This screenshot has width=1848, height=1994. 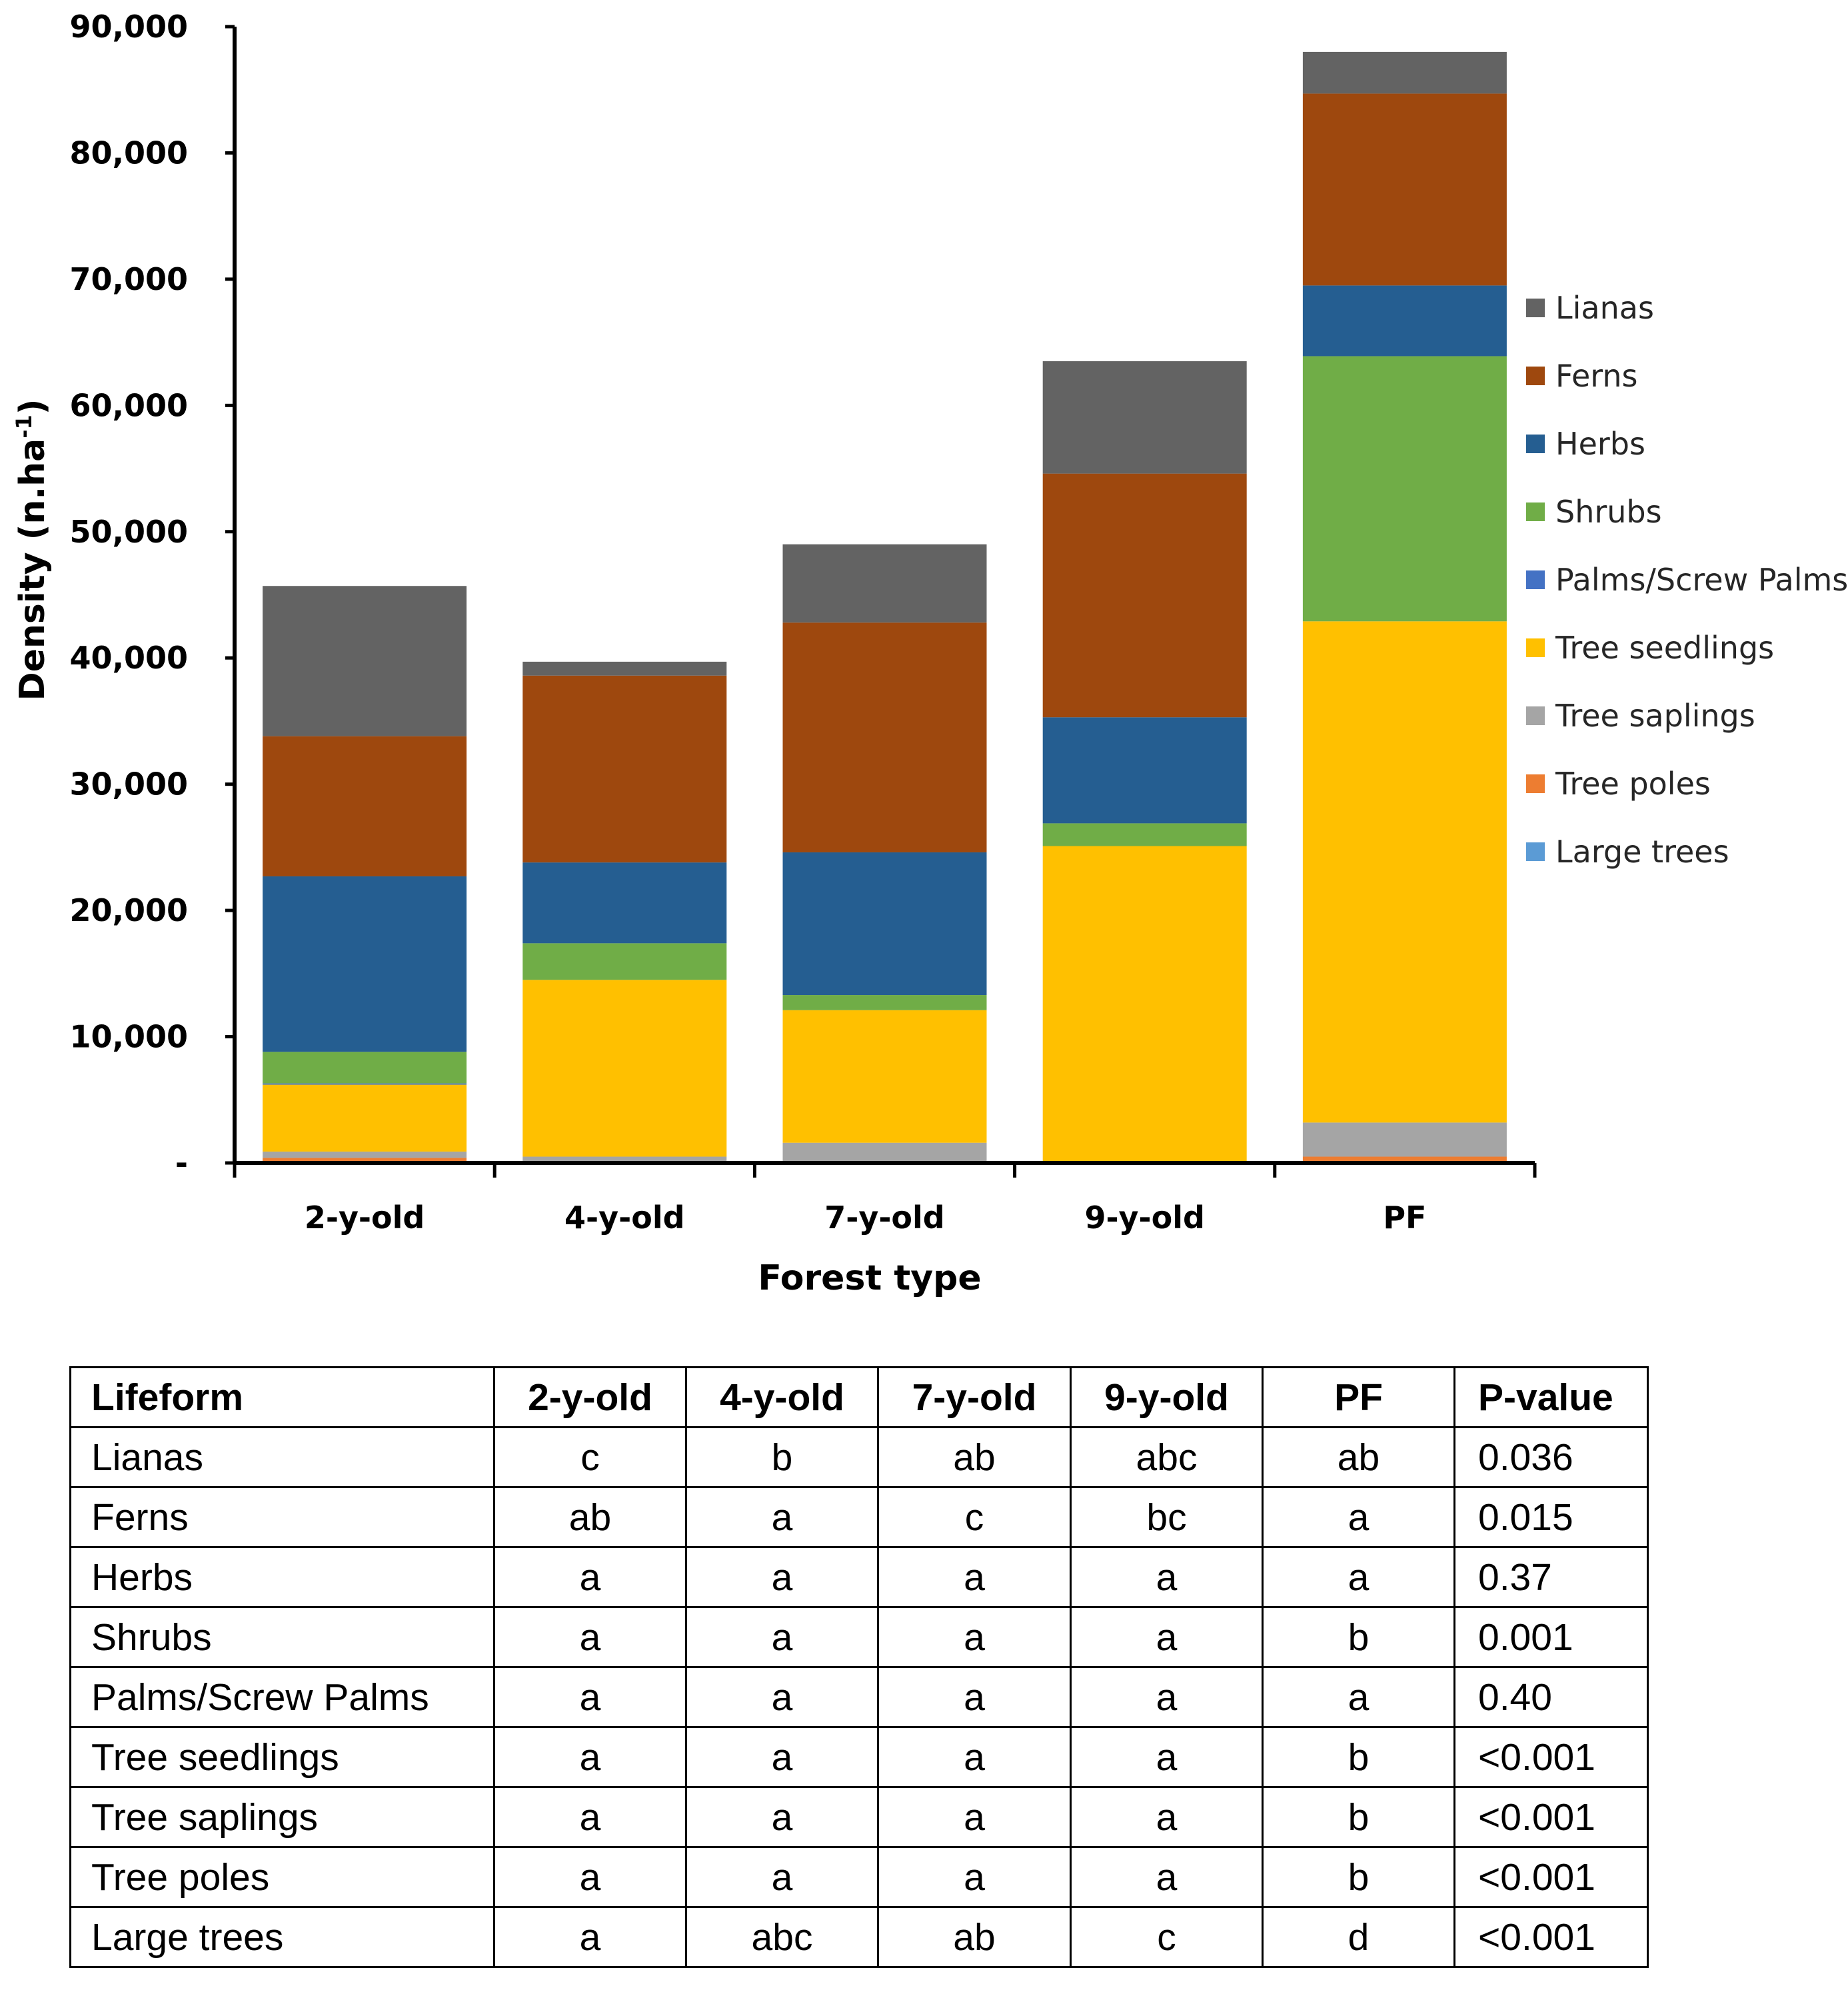 I want to click on x-tick-label: PF, so click(x=1405, y=1218).